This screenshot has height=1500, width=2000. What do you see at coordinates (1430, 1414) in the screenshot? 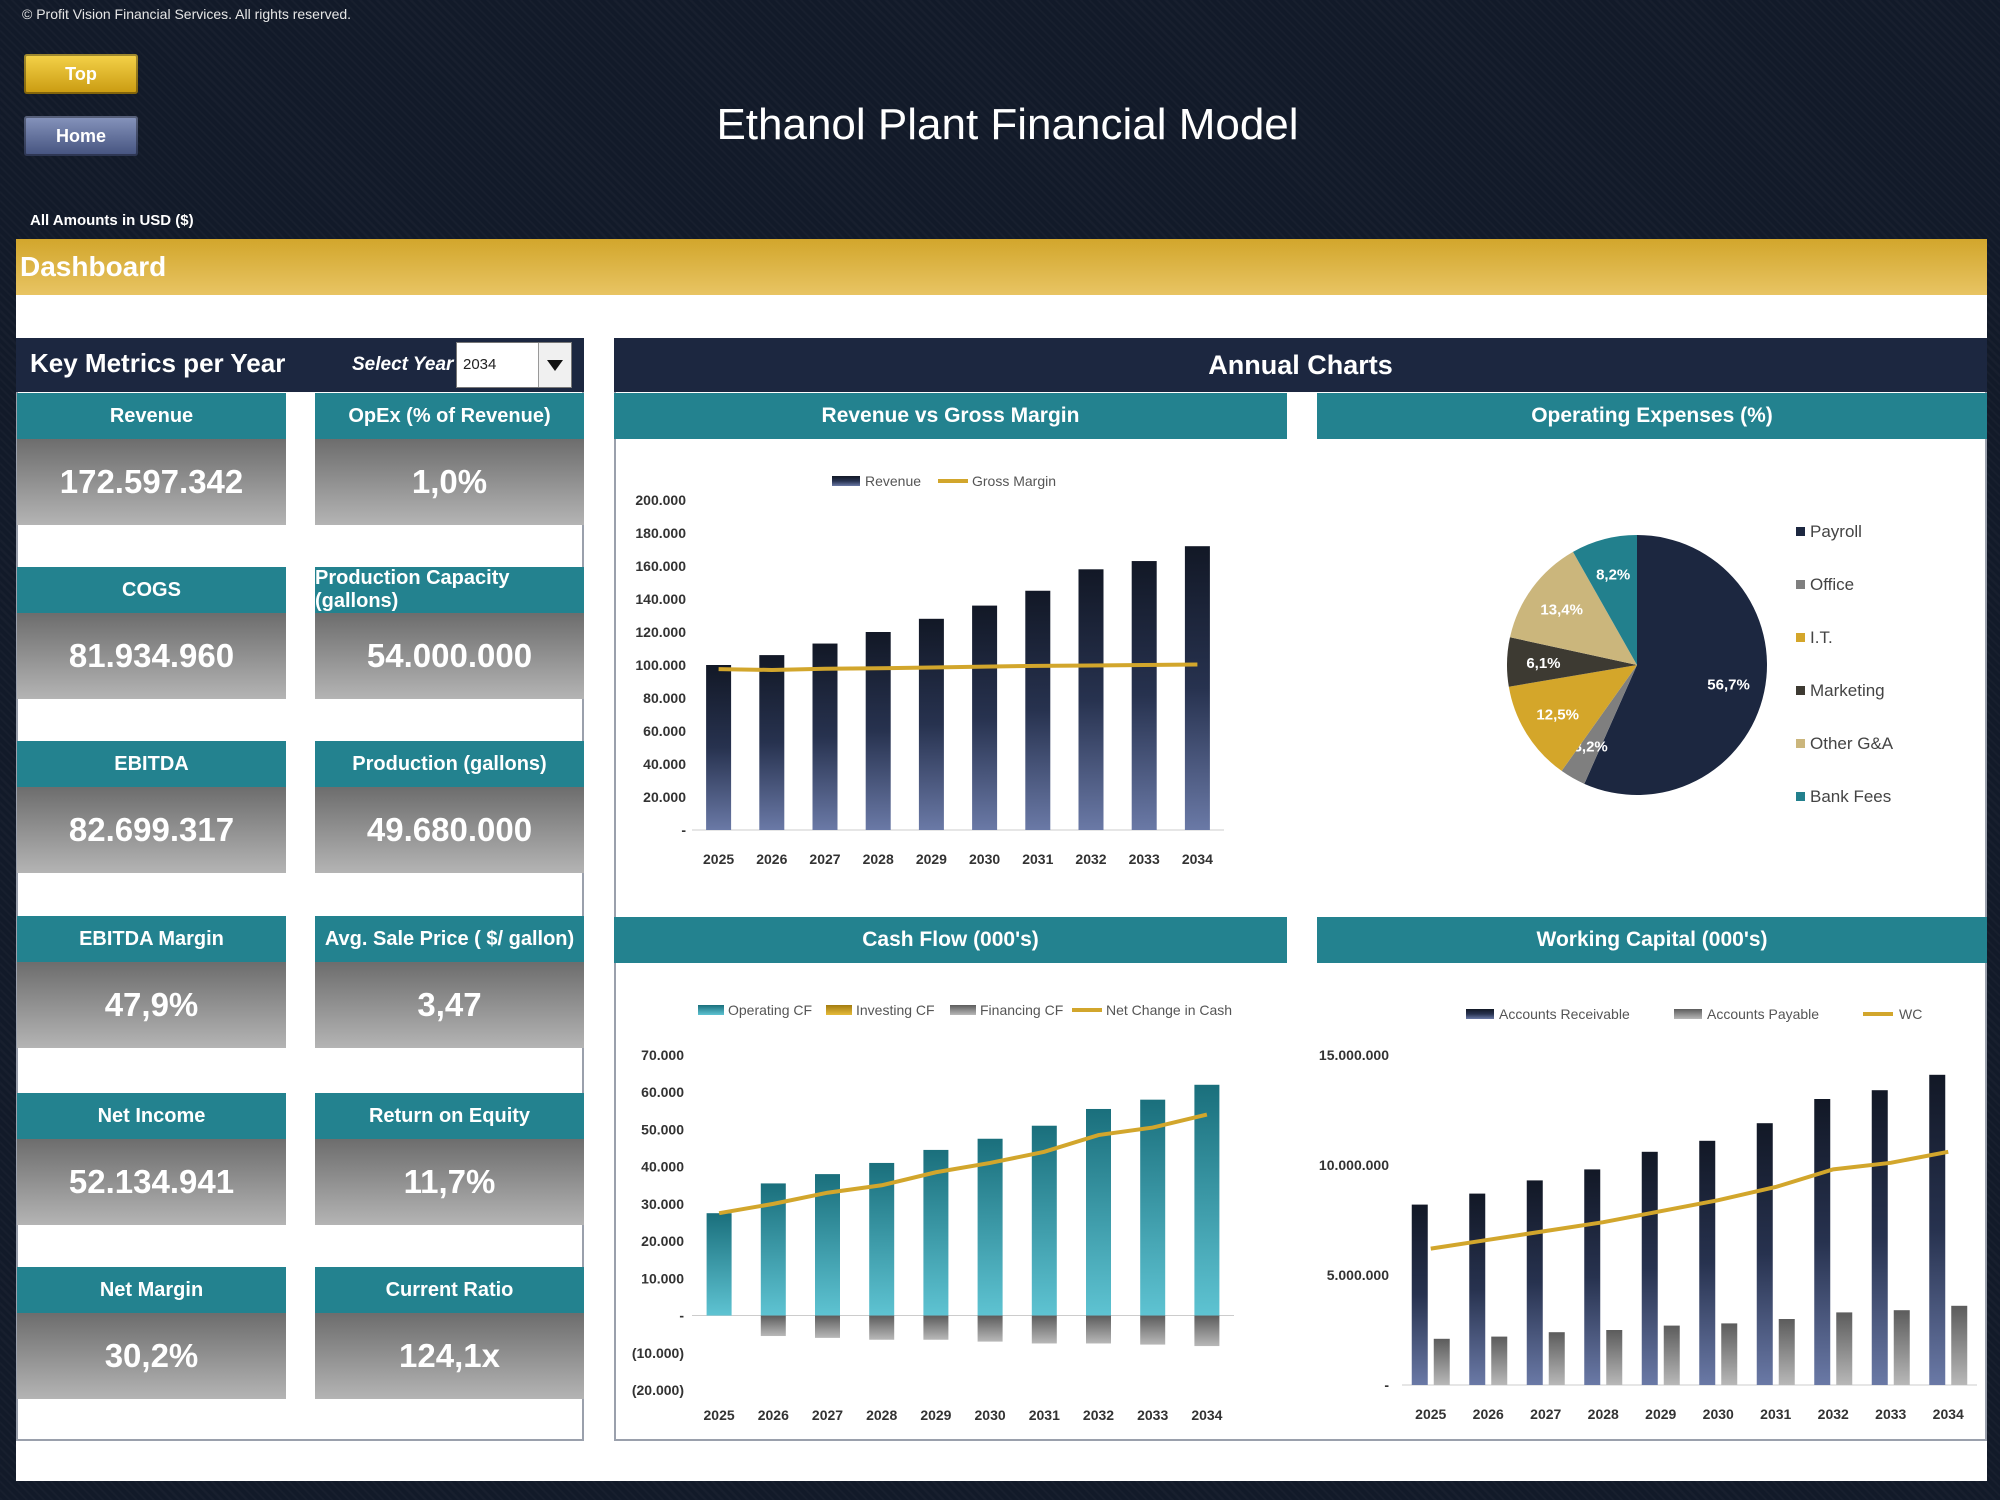
I see `x-tick-label: 2025` at bounding box center [1430, 1414].